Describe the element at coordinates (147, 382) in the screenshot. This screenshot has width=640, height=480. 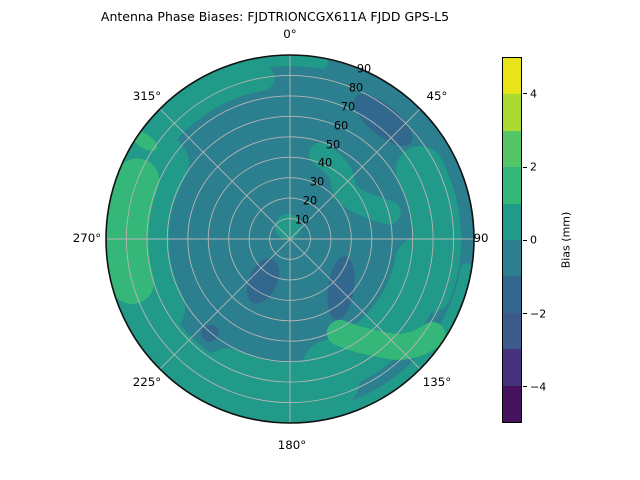
I see `theta-tick-label-225: 225°` at that location.